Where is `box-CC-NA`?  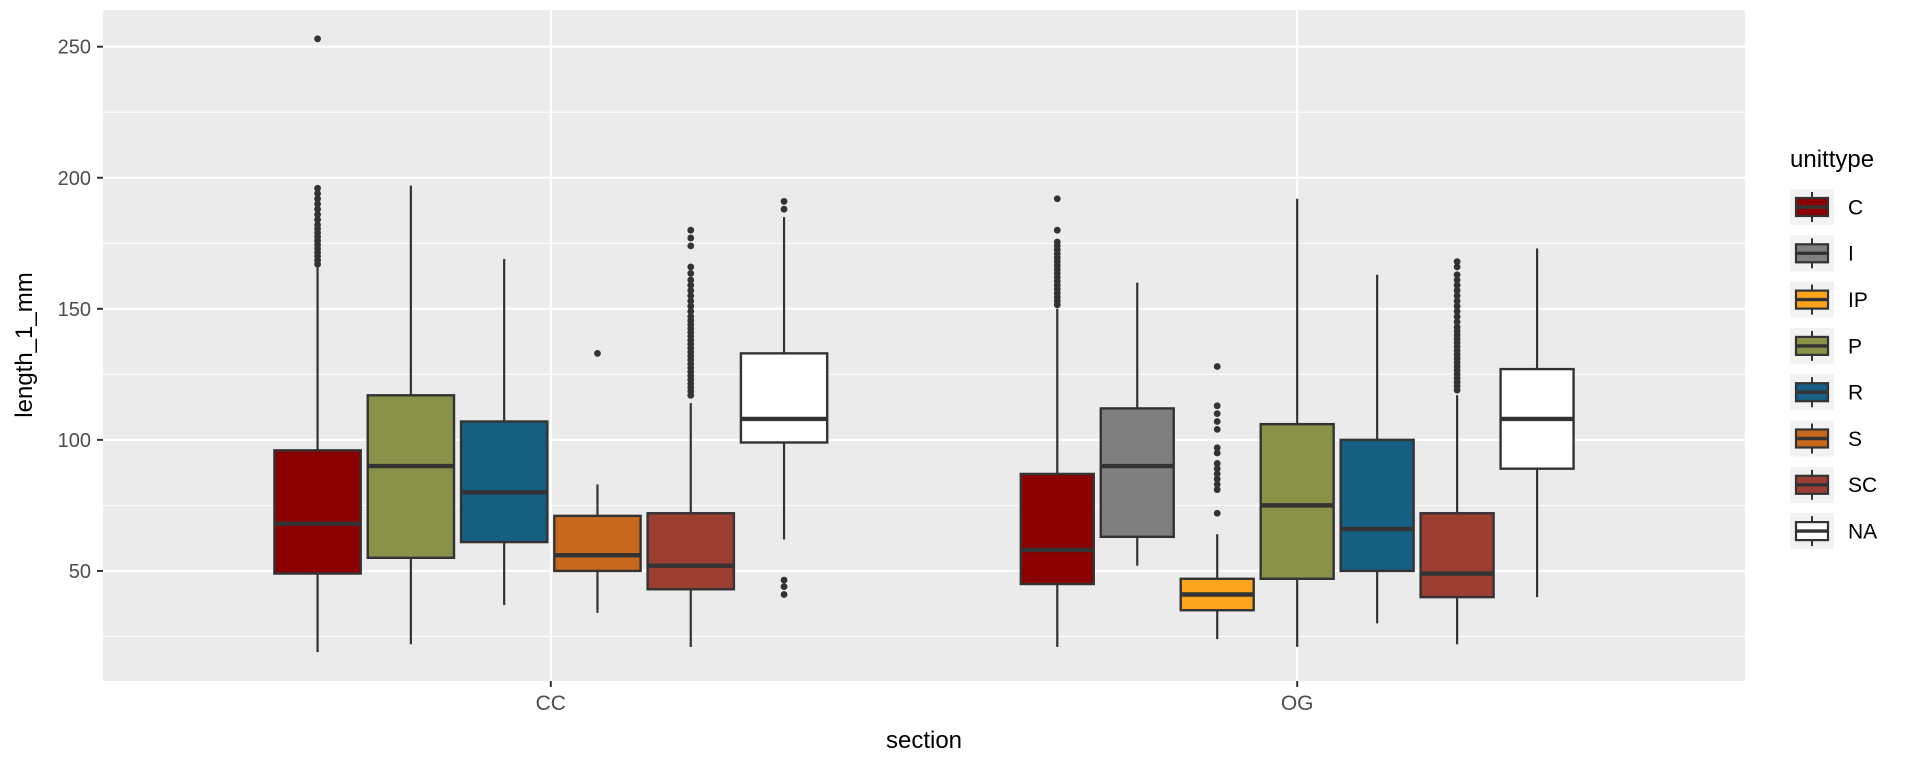
box-CC-NA is located at coordinates (784, 398).